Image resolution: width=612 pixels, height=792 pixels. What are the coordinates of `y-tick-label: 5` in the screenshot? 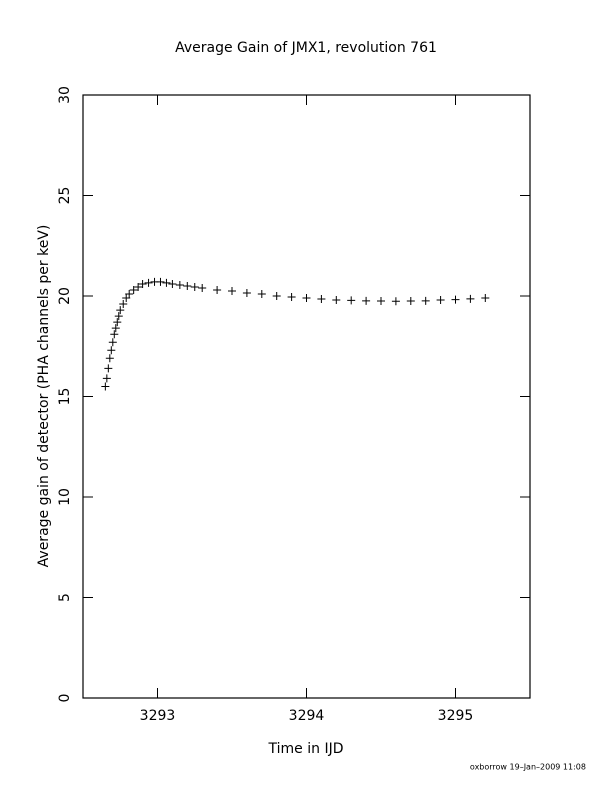 It's located at (65, 597).